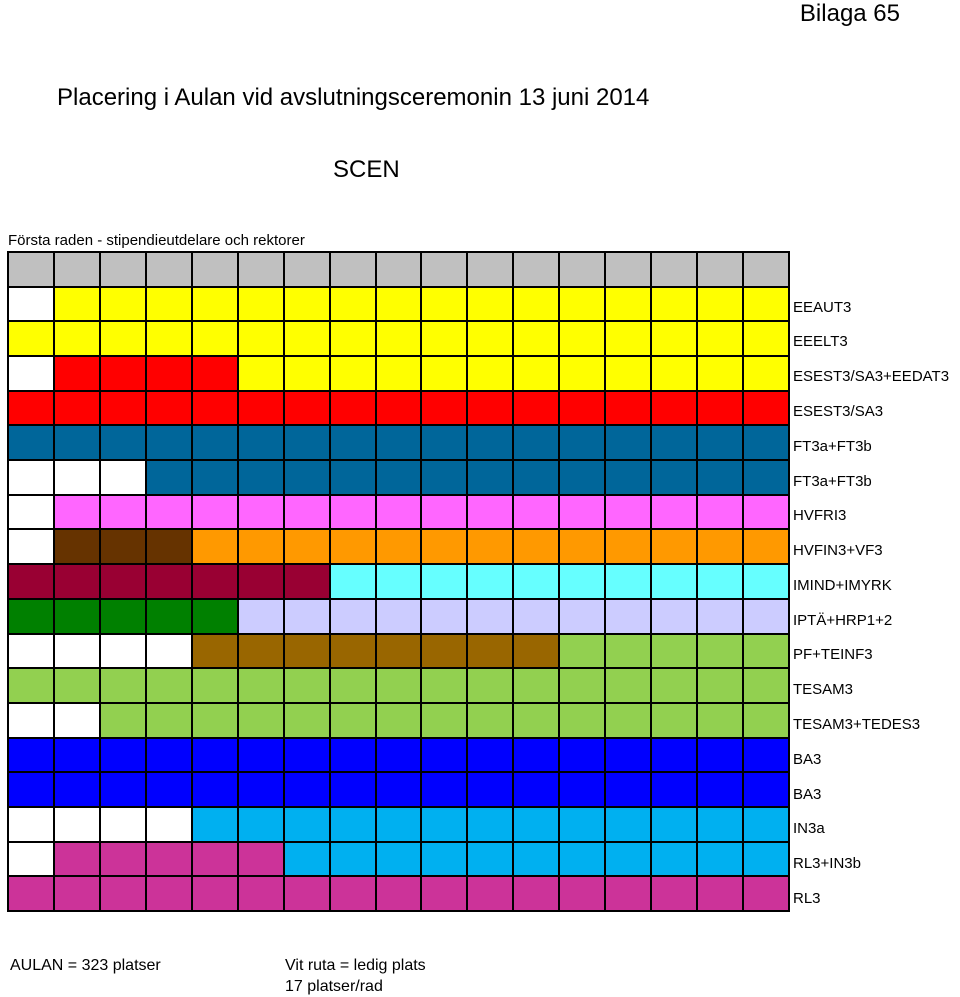 The image size is (960, 997). Describe the element at coordinates (843, 620) in the screenshot. I see `row-label: IPTÄ+HRP1+2` at that location.